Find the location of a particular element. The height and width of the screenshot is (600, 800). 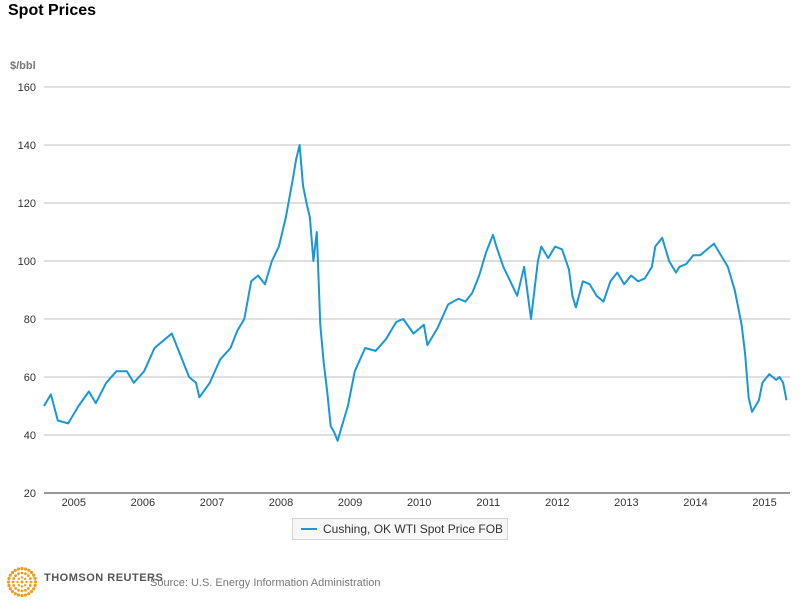

y-tick-label: 100 is located at coordinates (27, 262).